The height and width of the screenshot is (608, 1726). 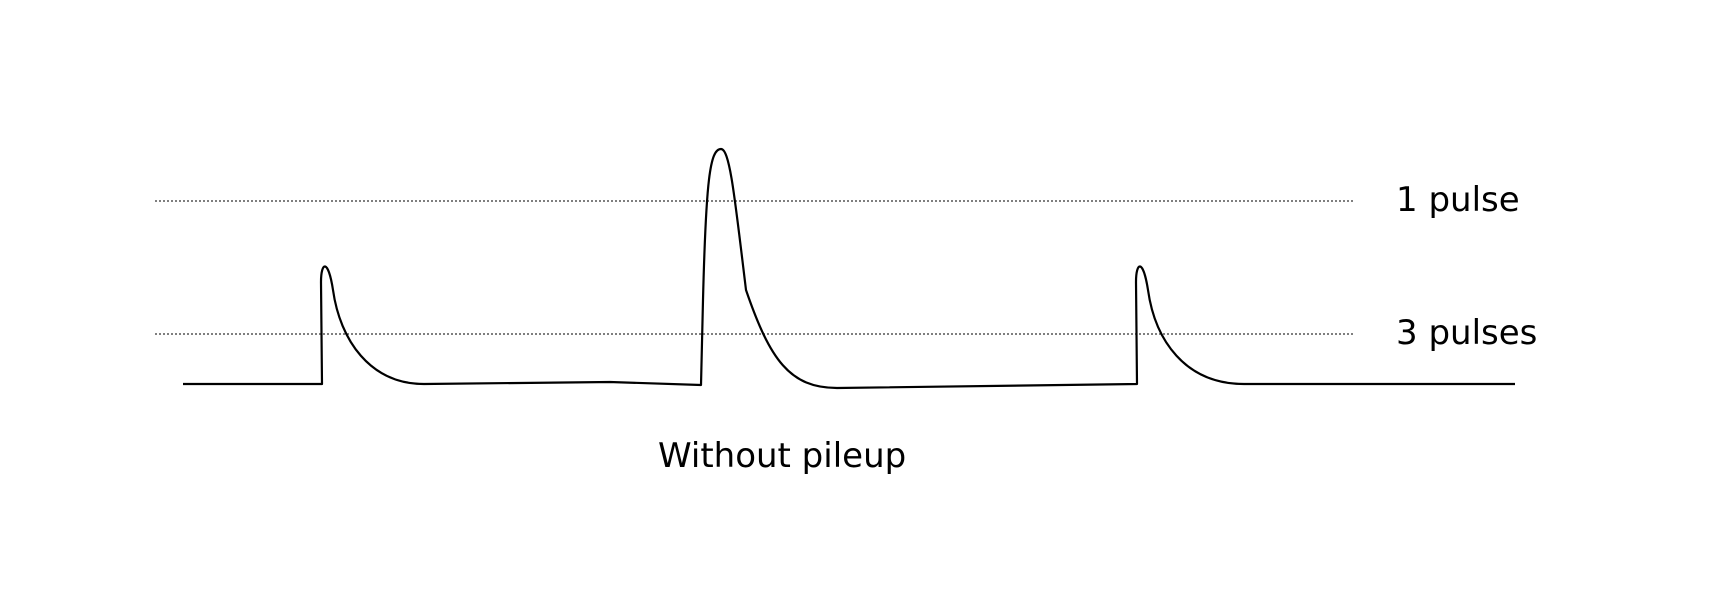 What do you see at coordinates (1458, 200) in the screenshot?
I see `threshold-label-1-pulse: 1 pulse` at bounding box center [1458, 200].